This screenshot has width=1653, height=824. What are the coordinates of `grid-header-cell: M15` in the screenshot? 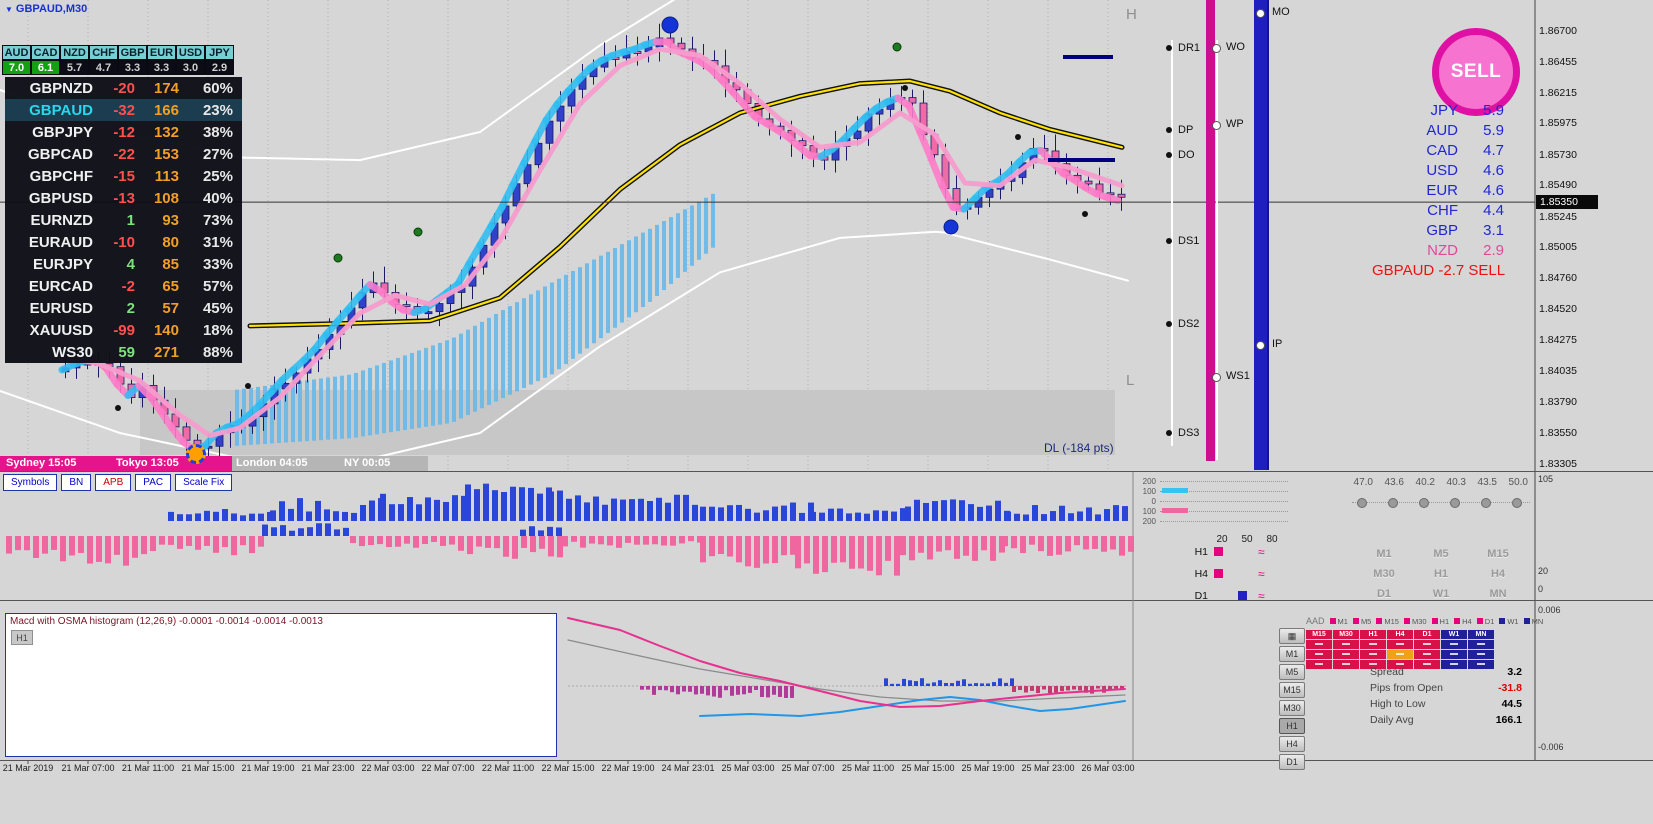 It's located at (1319, 634).